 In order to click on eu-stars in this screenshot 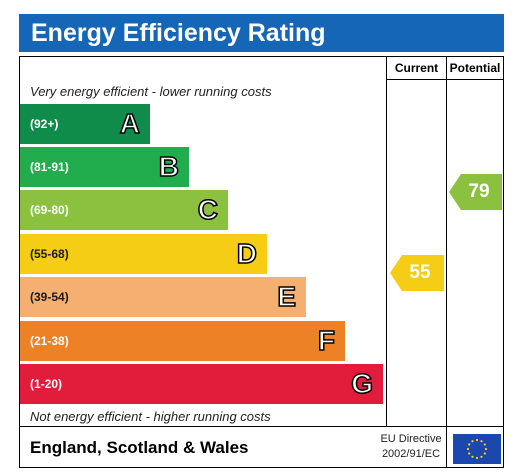, I will do `click(477, 449)`.